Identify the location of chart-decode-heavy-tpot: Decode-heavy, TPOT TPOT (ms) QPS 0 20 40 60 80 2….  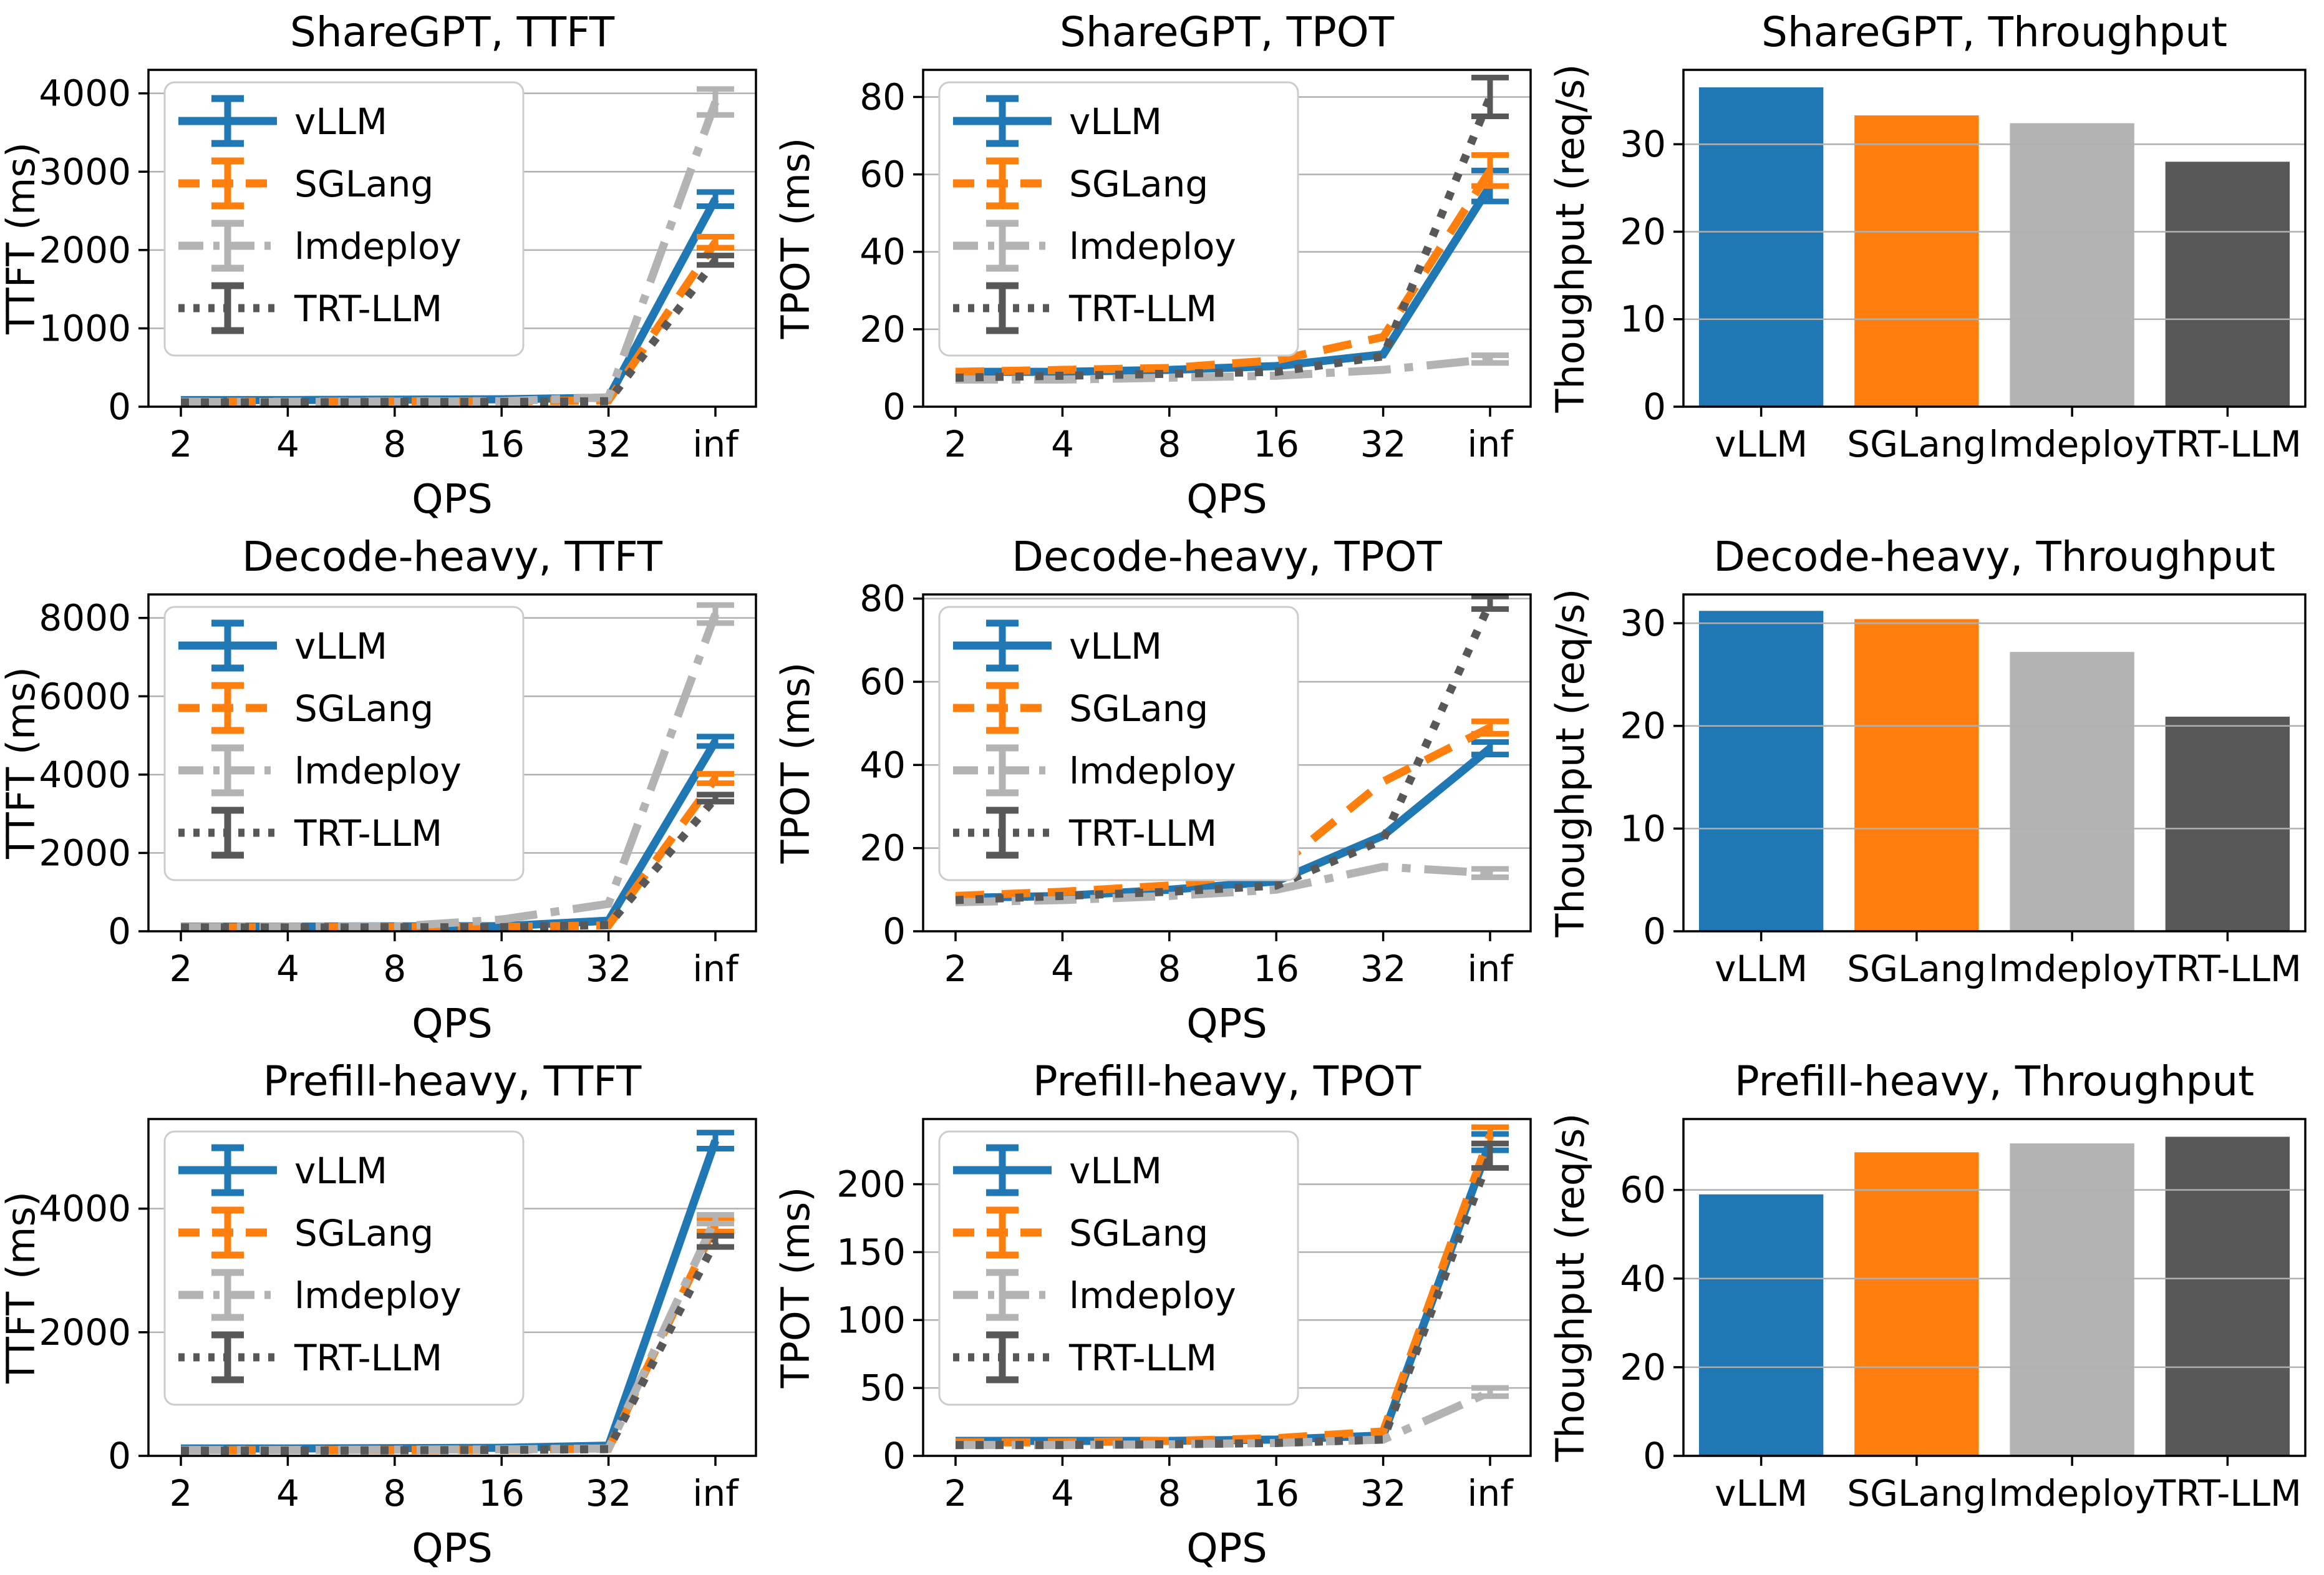
(1161, 787).